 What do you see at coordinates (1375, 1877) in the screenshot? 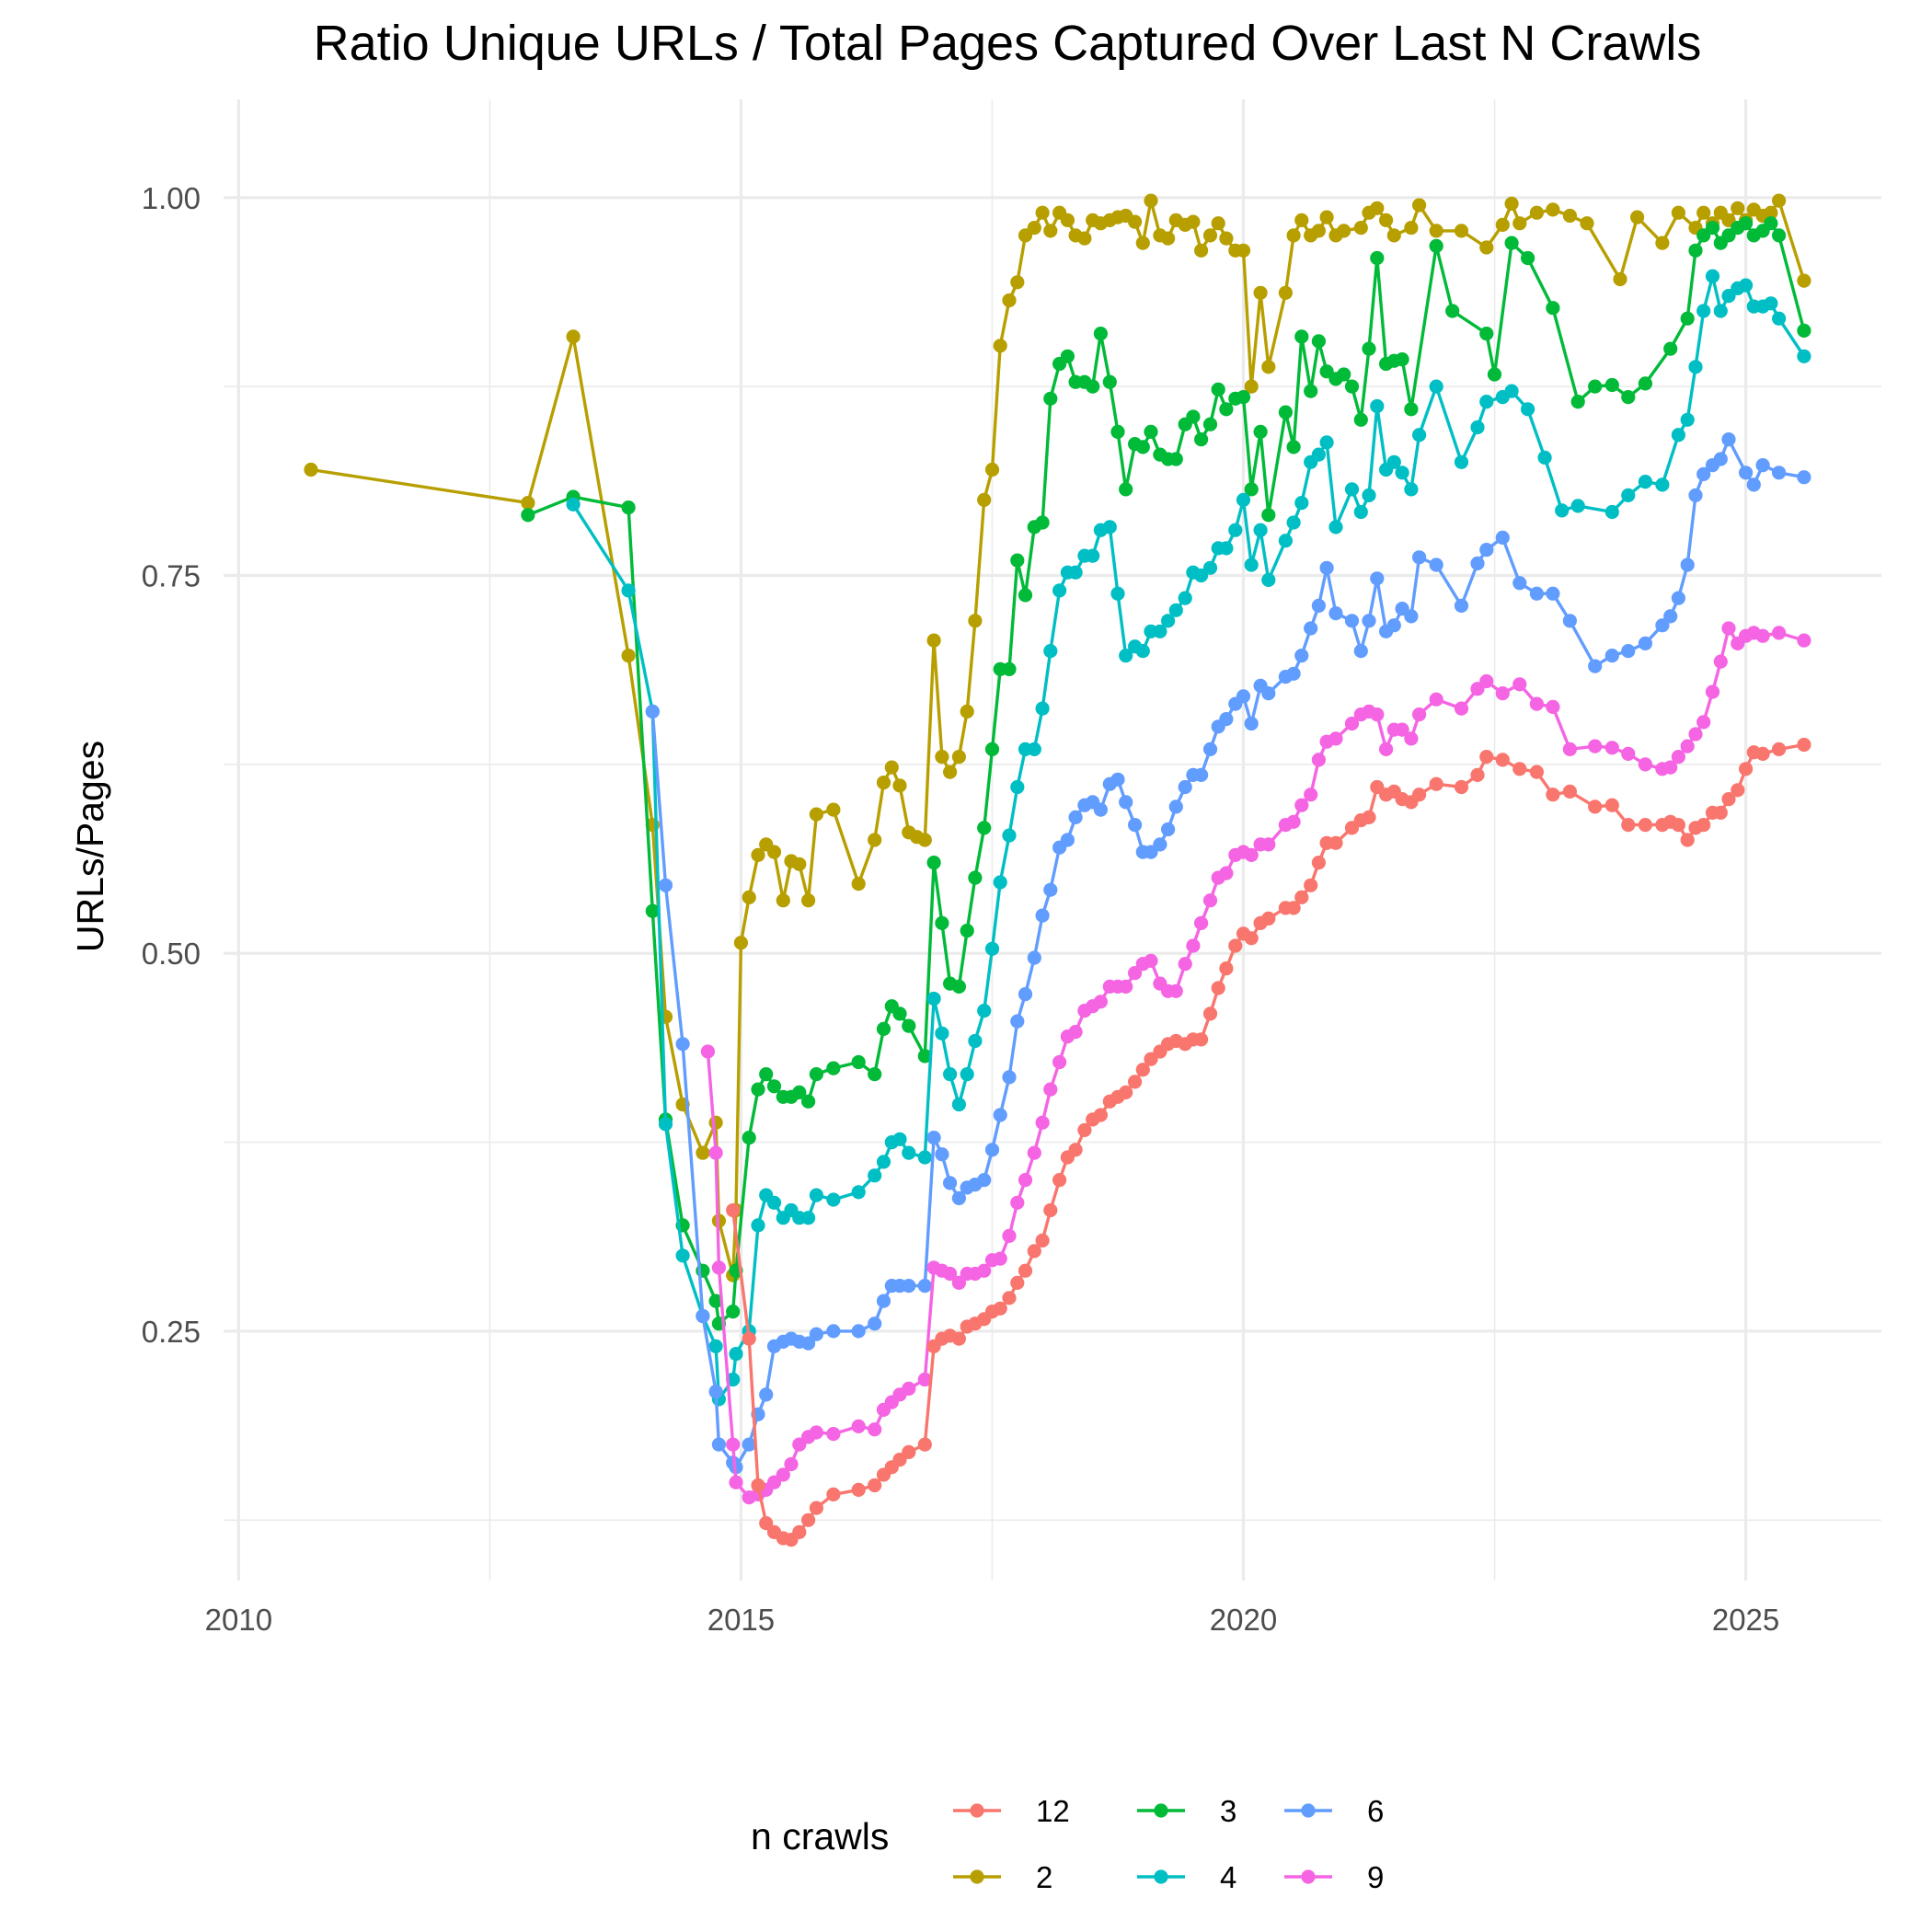
I see `legend-label: 9` at bounding box center [1375, 1877].